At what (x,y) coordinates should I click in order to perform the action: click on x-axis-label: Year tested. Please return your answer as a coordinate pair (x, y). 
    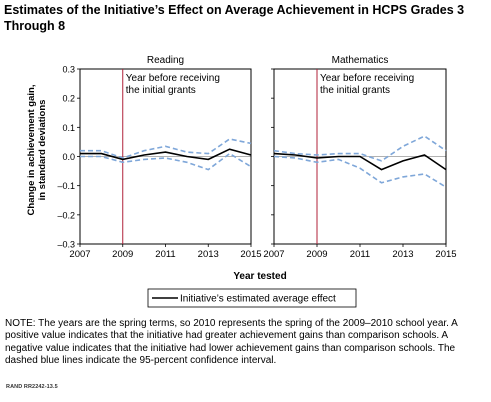
    Looking at the image, I should click on (259, 276).